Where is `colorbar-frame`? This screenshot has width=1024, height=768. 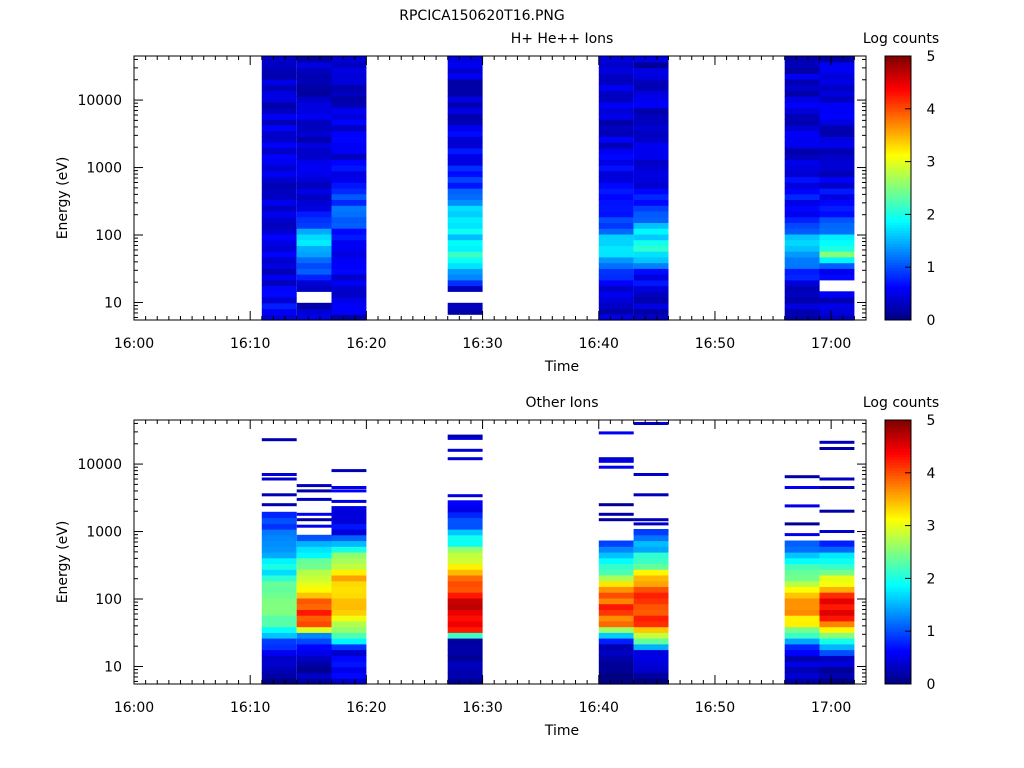
colorbar-frame is located at coordinates (898, 188).